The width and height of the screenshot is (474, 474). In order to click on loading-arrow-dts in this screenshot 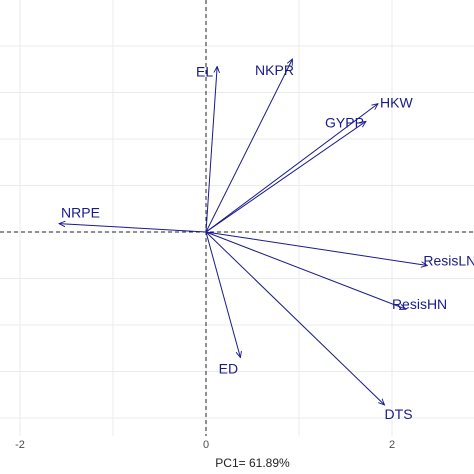, I will do `click(295, 318)`.